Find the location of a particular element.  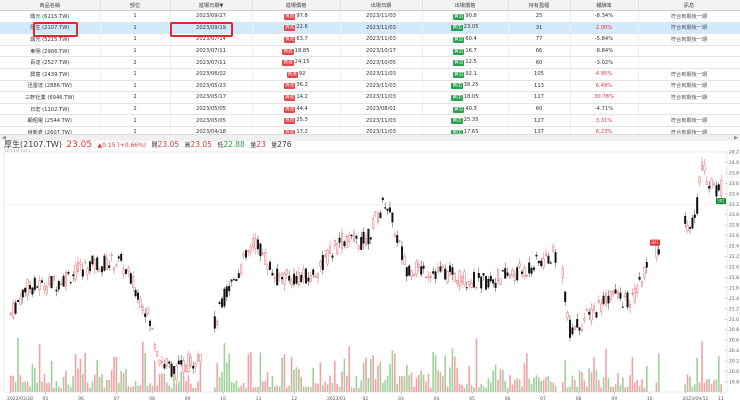

entry-date-cell: 2023/05/05 is located at coordinates (211, 120).